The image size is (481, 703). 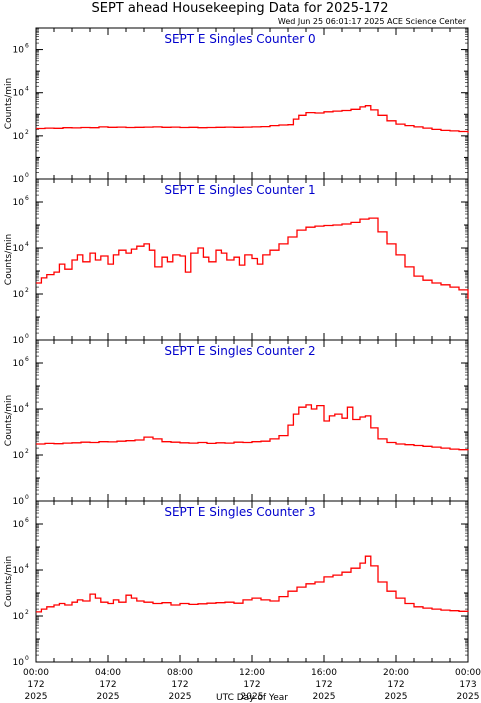 What do you see at coordinates (396, 673) in the screenshot?
I see `x-tick-label: 20:00` at bounding box center [396, 673].